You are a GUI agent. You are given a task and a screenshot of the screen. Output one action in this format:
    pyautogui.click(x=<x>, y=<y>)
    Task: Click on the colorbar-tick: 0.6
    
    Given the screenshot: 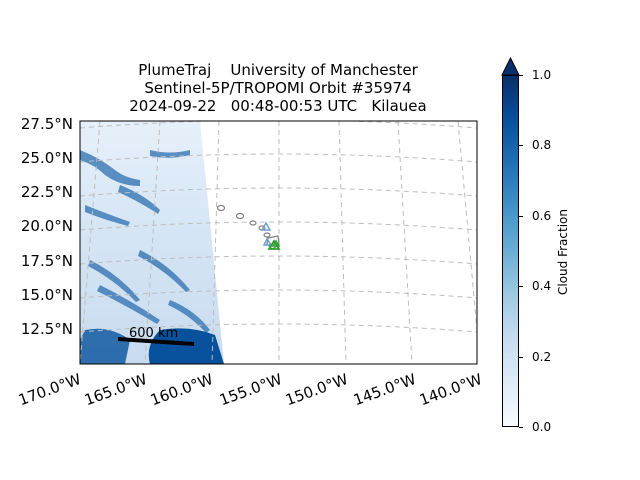 What is the action you would take?
    pyautogui.click(x=542, y=216)
    